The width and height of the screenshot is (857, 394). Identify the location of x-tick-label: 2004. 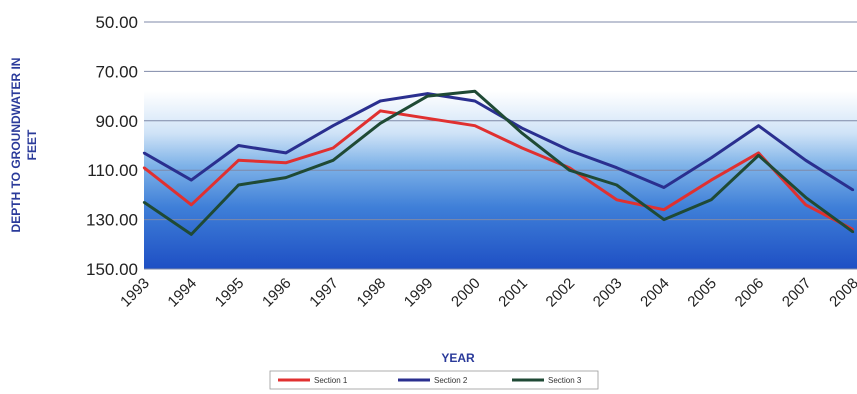
(655, 293).